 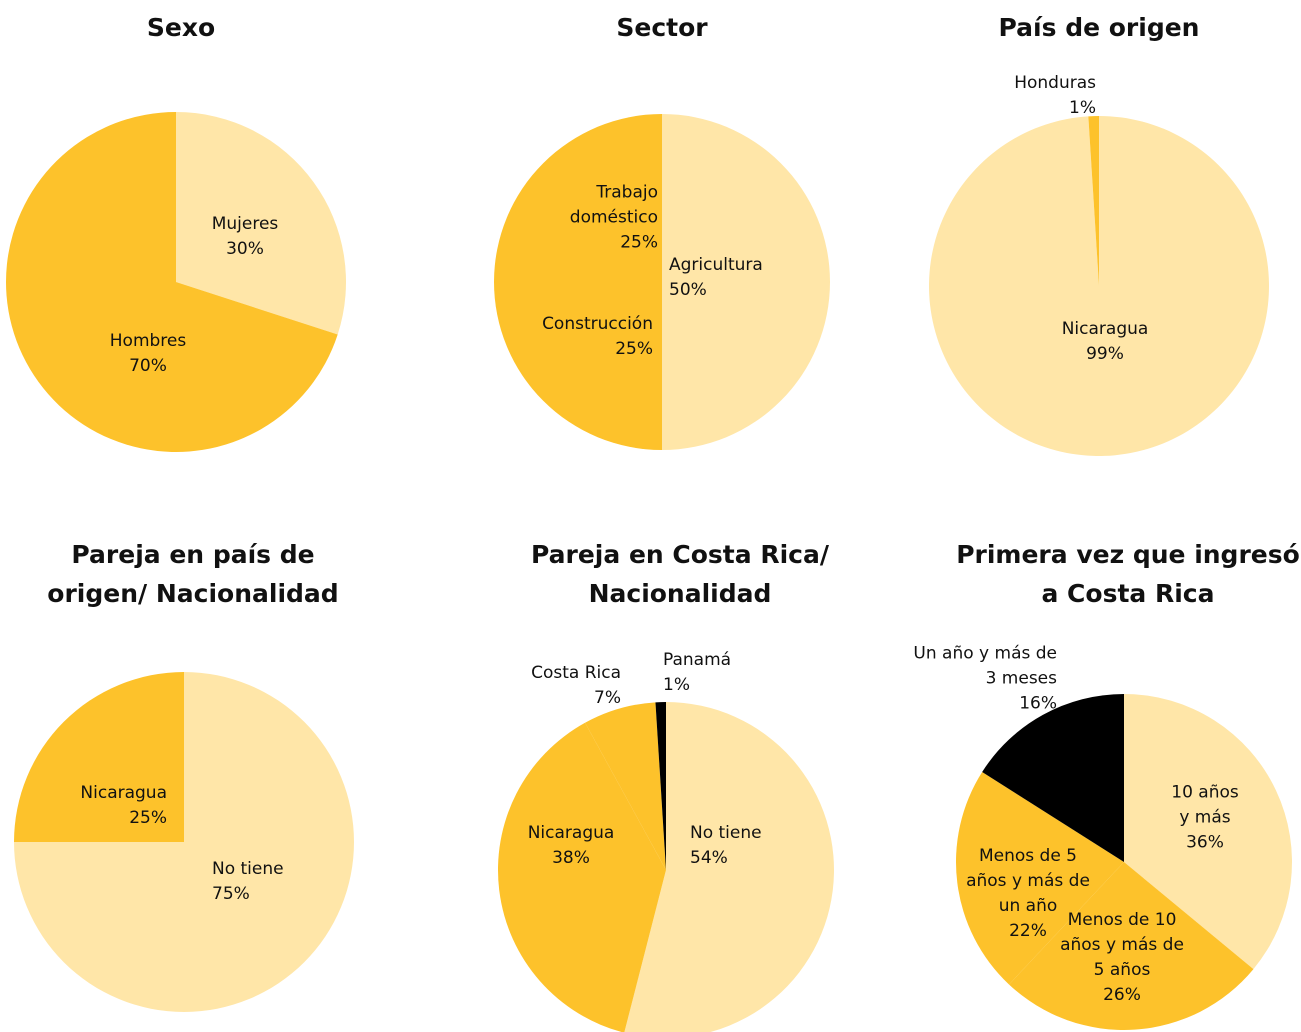 I want to click on slice-label: Nicaragua 99%, so click(x=1105, y=342).